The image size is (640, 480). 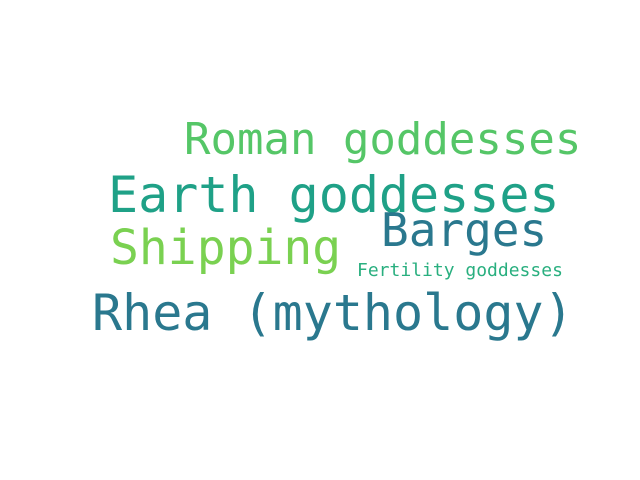 I want to click on word-rhea-mythology: Rhea (mythology), so click(x=333, y=313).